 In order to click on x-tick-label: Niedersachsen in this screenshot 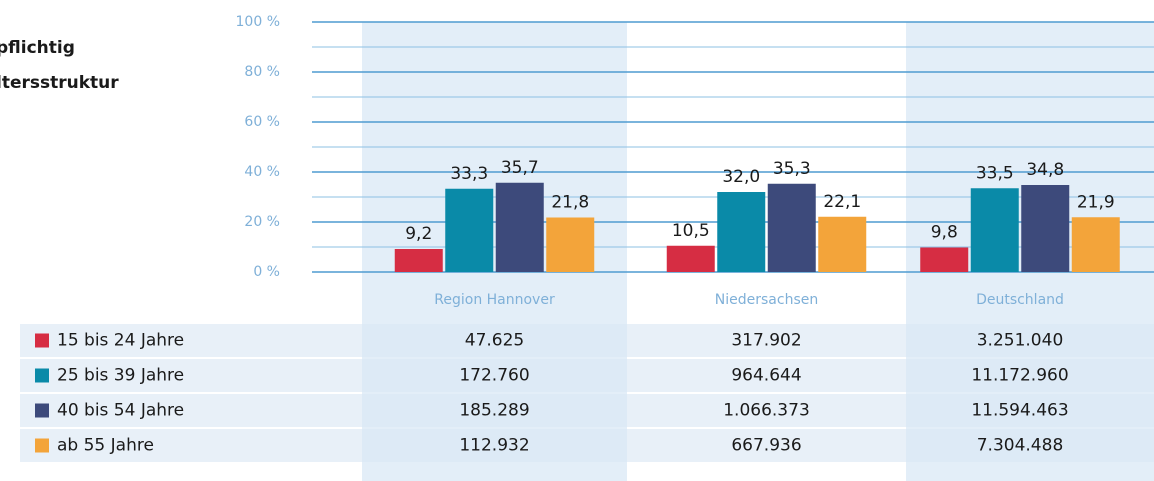, I will do `click(766, 300)`.